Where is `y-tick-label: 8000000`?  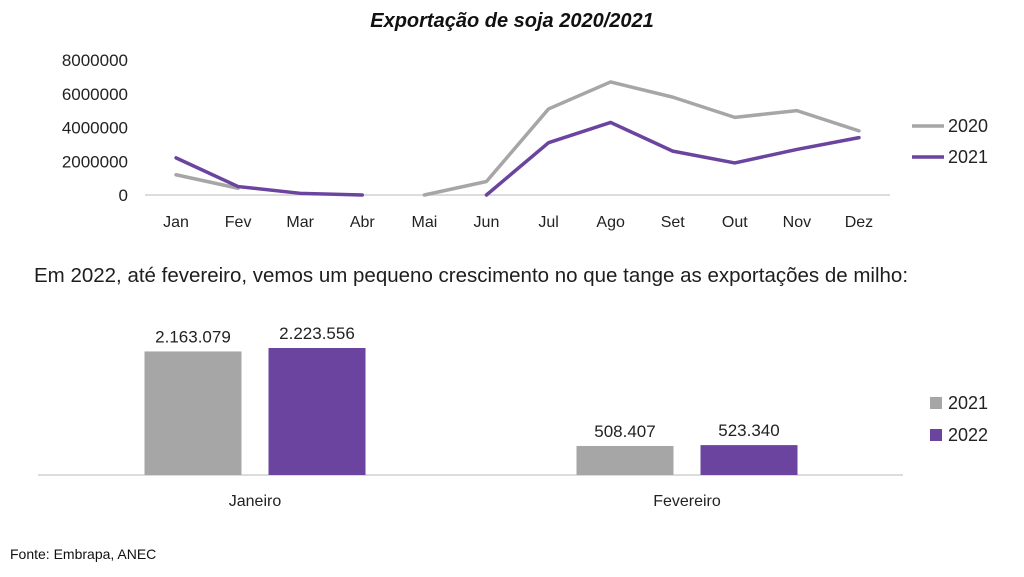
y-tick-label: 8000000 is located at coordinates (95, 60).